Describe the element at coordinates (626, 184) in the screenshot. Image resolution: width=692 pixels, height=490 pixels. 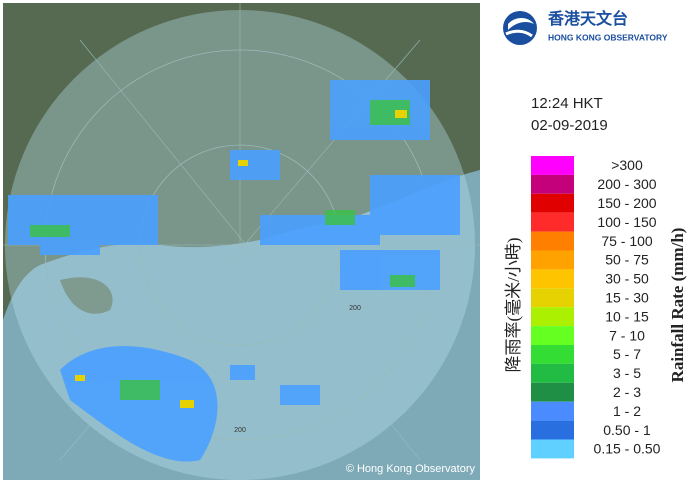
I see `legend-label: 200 - 300` at that location.